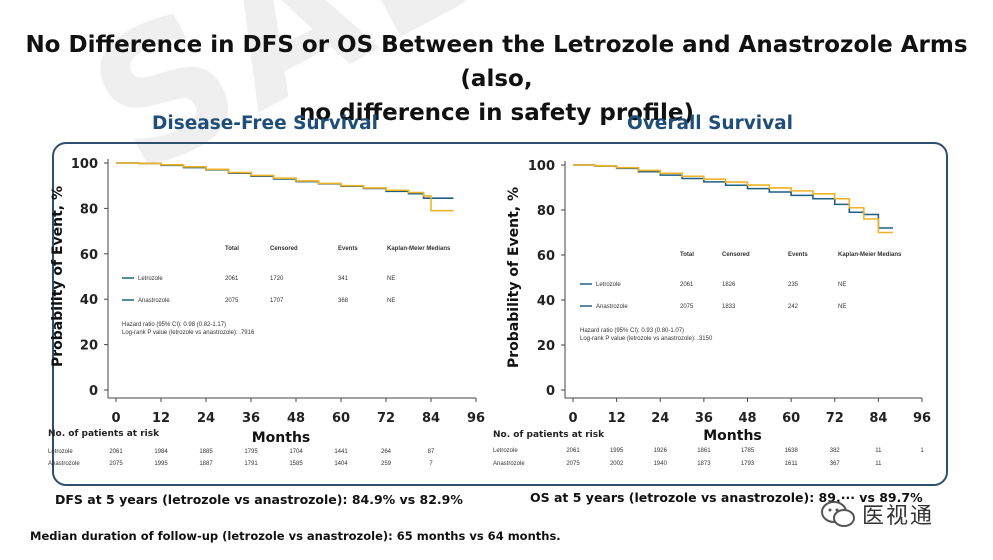  I want to click on chart0-x-tick-label: 12, so click(161, 418).